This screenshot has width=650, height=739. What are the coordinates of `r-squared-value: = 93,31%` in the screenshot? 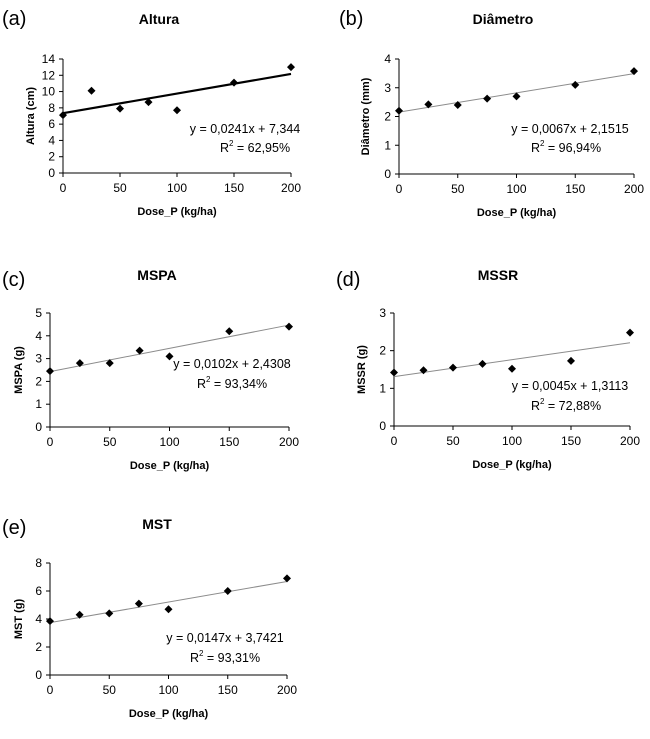 It's located at (231, 658).